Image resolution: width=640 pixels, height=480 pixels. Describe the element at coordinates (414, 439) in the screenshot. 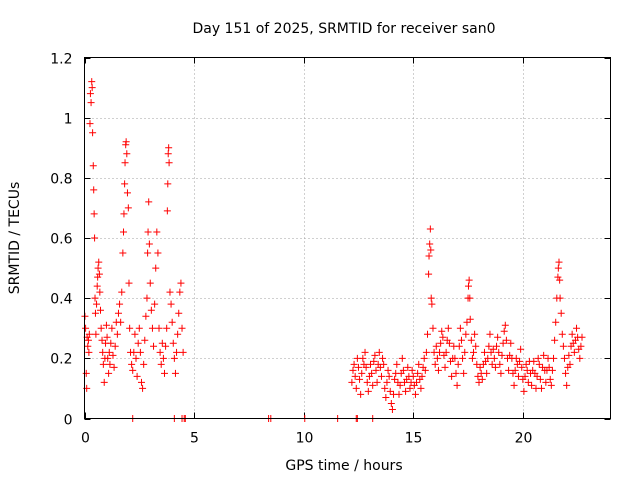

I see `x-tick-label: 15` at that location.